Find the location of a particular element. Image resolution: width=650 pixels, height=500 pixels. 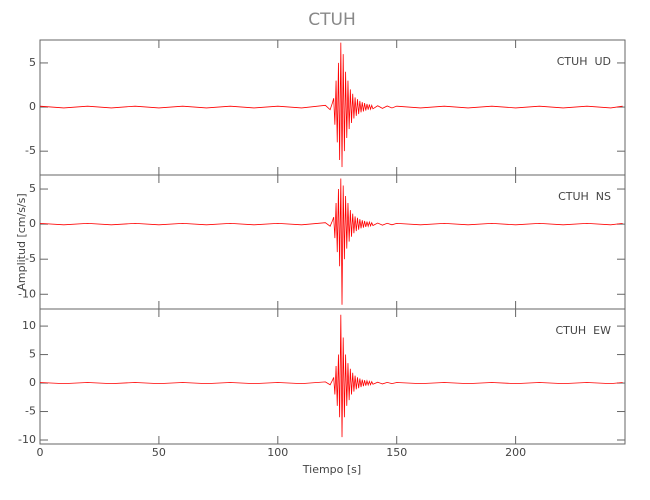

x-tick-label: 150 is located at coordinates (396, 452).